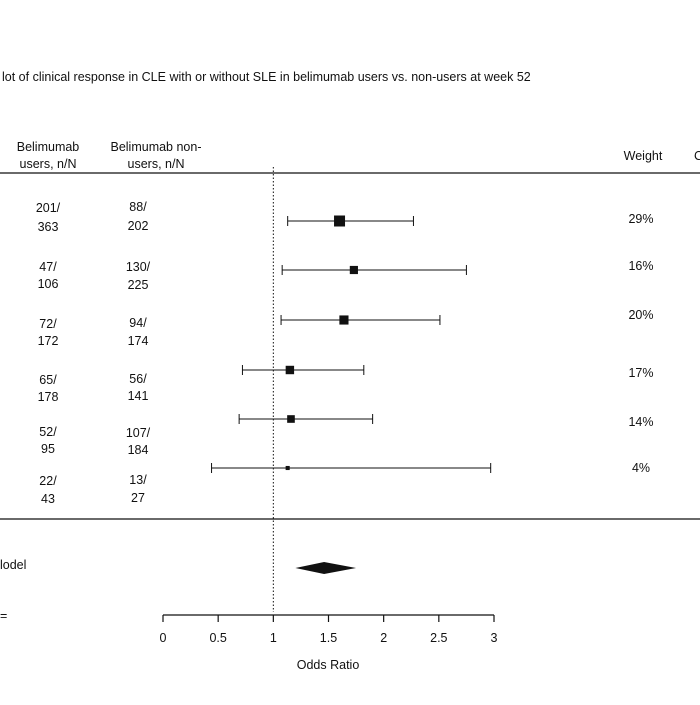 The image size is (700, 705). What do you see at coordinates (138, 341) in the screenshot?
I see `nonusers-total: 174` at bounding box center [138, 341].